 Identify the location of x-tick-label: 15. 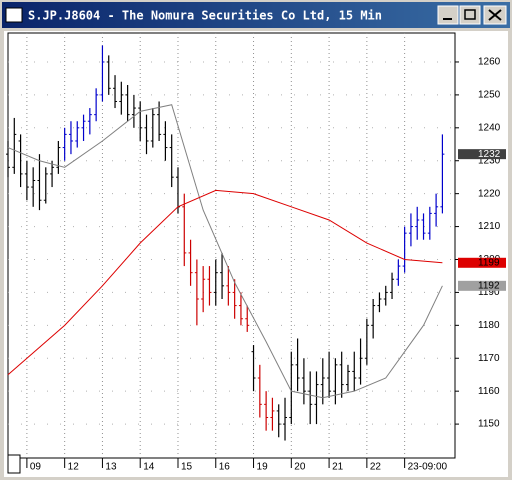
(187, 467).